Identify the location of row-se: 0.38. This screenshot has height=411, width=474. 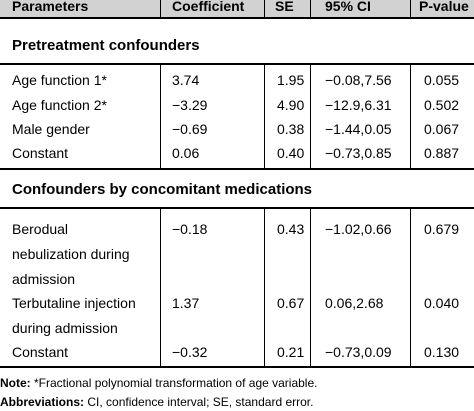
(291, 129).